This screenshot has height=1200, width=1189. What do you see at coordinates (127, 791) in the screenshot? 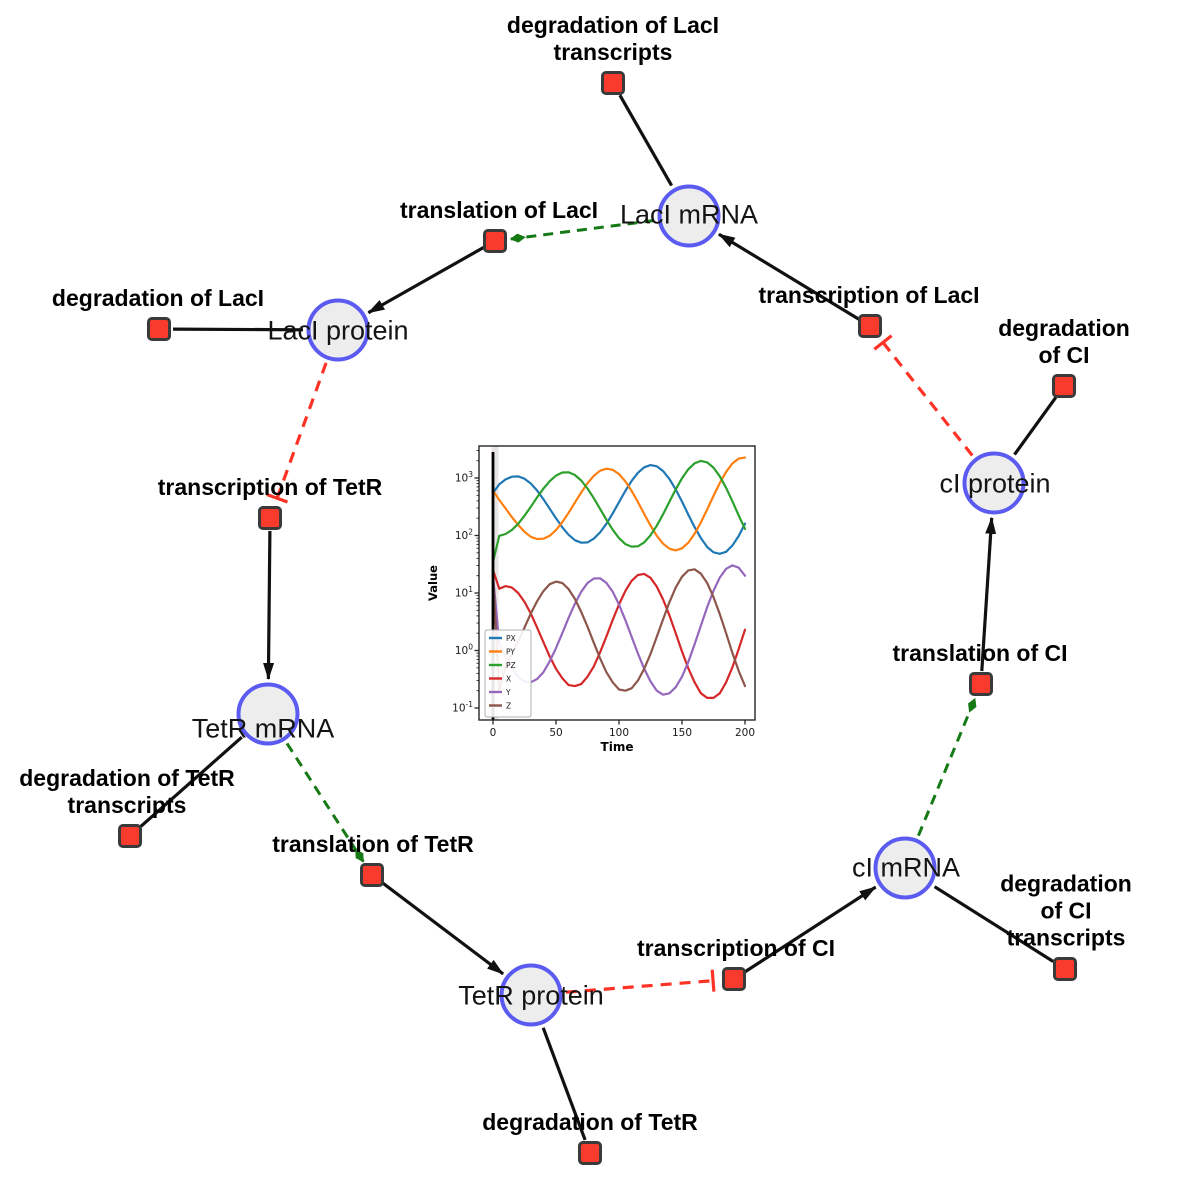
I see `reaction-label-deg-tetr-transcripts: degradation of TetR transcripts` at bounding box center [127, 791].